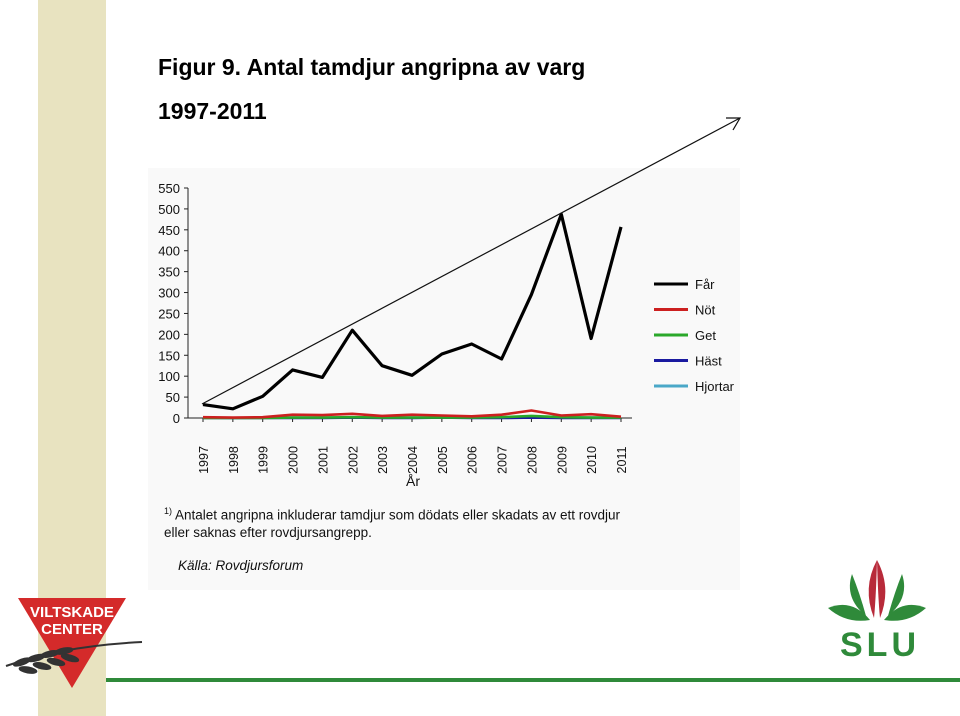 The image size is (960, 716). What do you see at coordinates (169, 230) in the screenshot?
I see `y-tick-label: 450` at bounding box center [169, 230].